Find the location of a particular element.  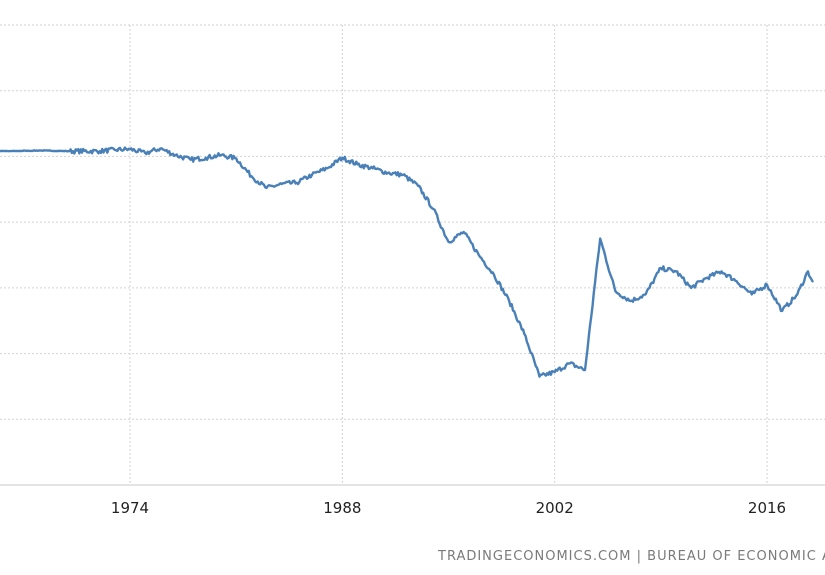

x-tick-label: 1974 is located at coordinates (130, 508).